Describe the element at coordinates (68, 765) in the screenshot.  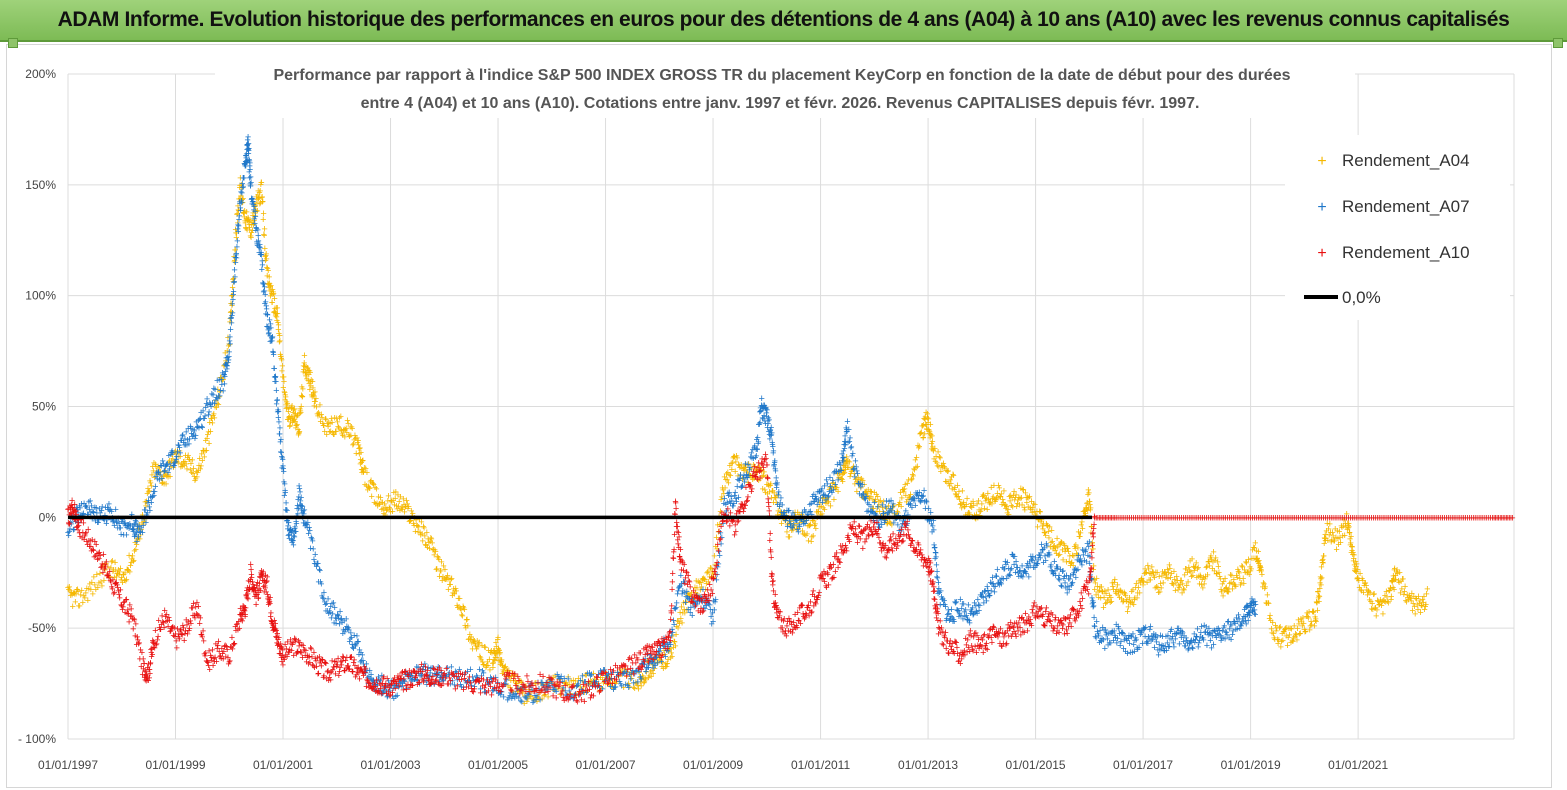
I see `x-tick-label: 01/01/1997` at that location.